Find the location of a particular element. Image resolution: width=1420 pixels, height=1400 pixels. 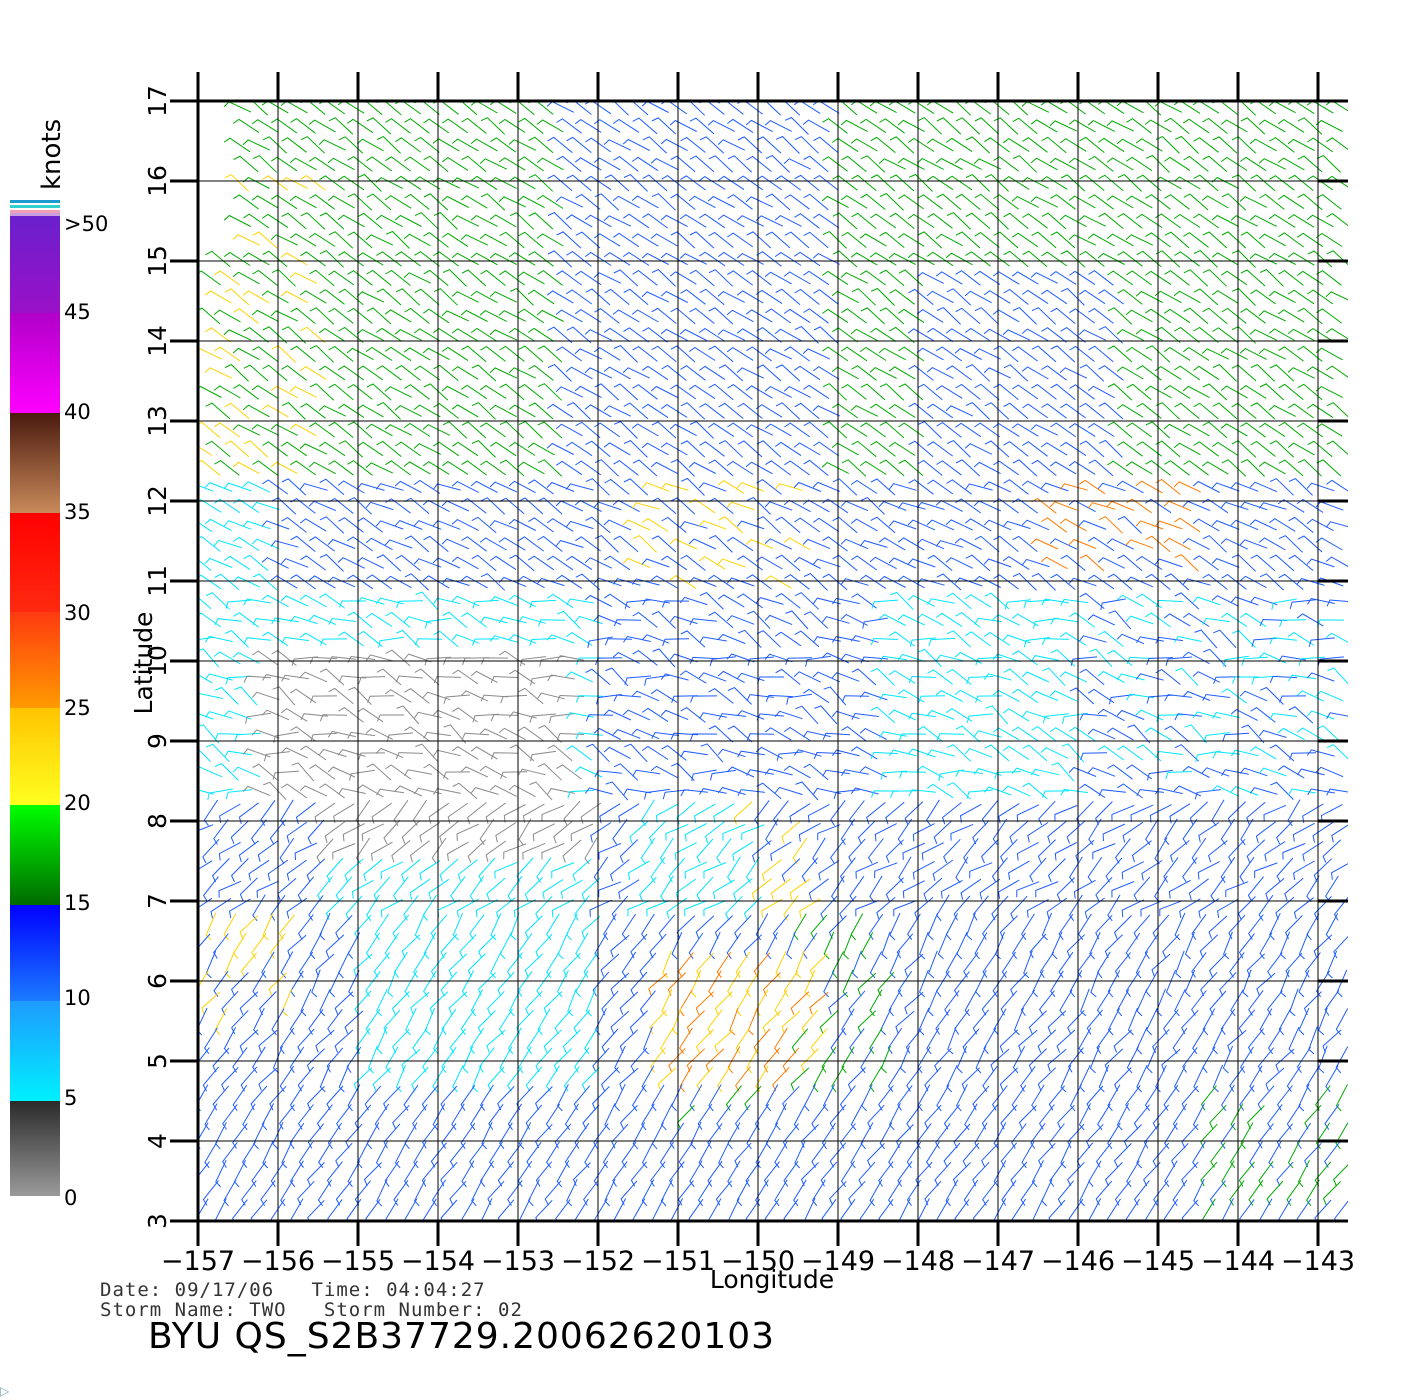

product-title: BYU QS_S2B37729.20062620103 is located at coordinates (462, 1336).